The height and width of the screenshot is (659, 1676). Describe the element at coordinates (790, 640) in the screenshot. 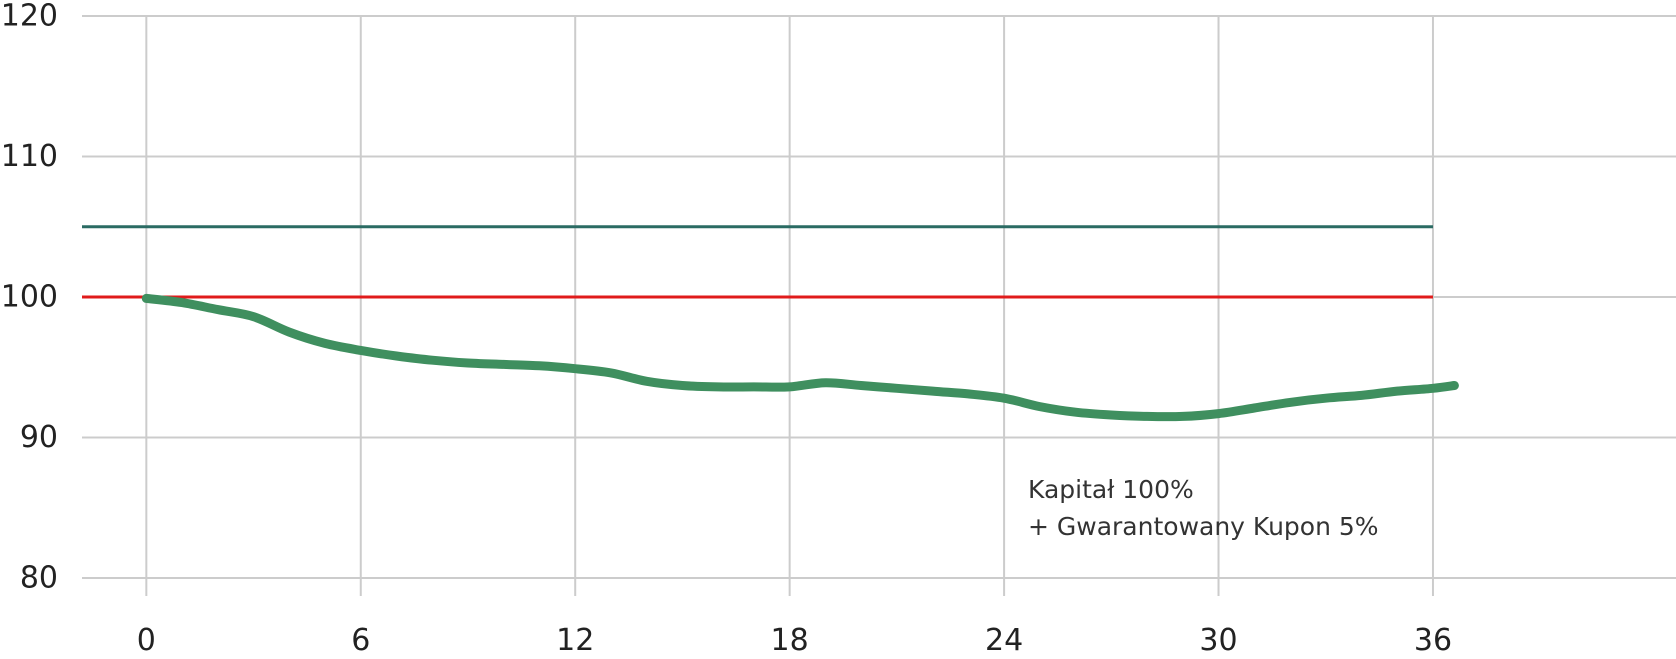

I see `x-tick-label-18: 18` at that location.